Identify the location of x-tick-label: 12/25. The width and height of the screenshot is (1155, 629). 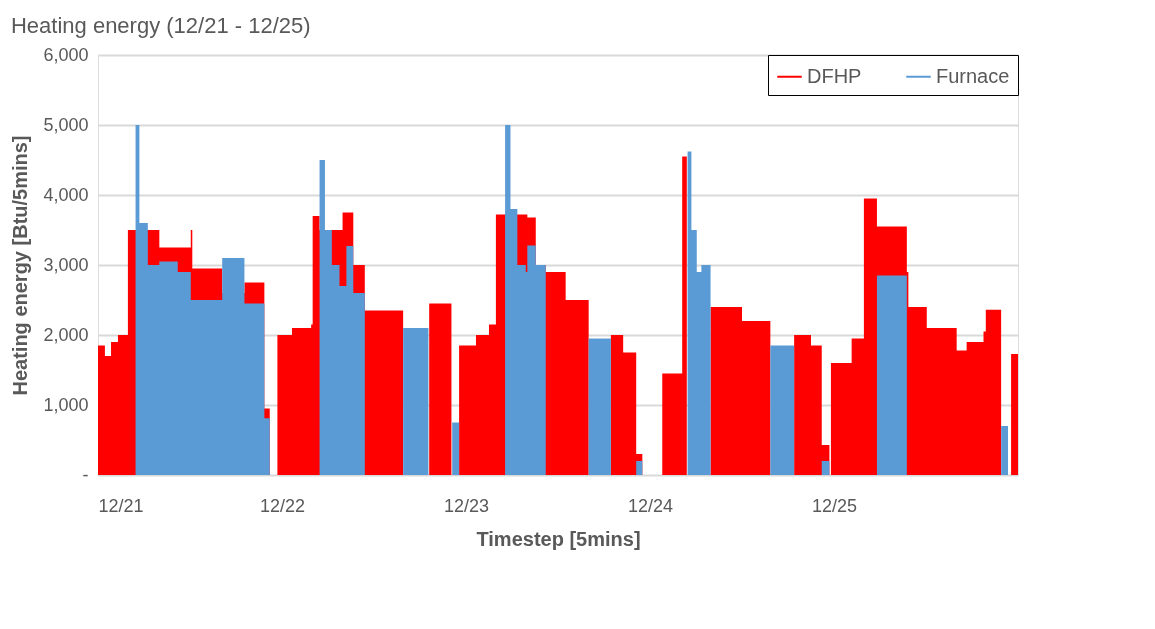
(834, 505).